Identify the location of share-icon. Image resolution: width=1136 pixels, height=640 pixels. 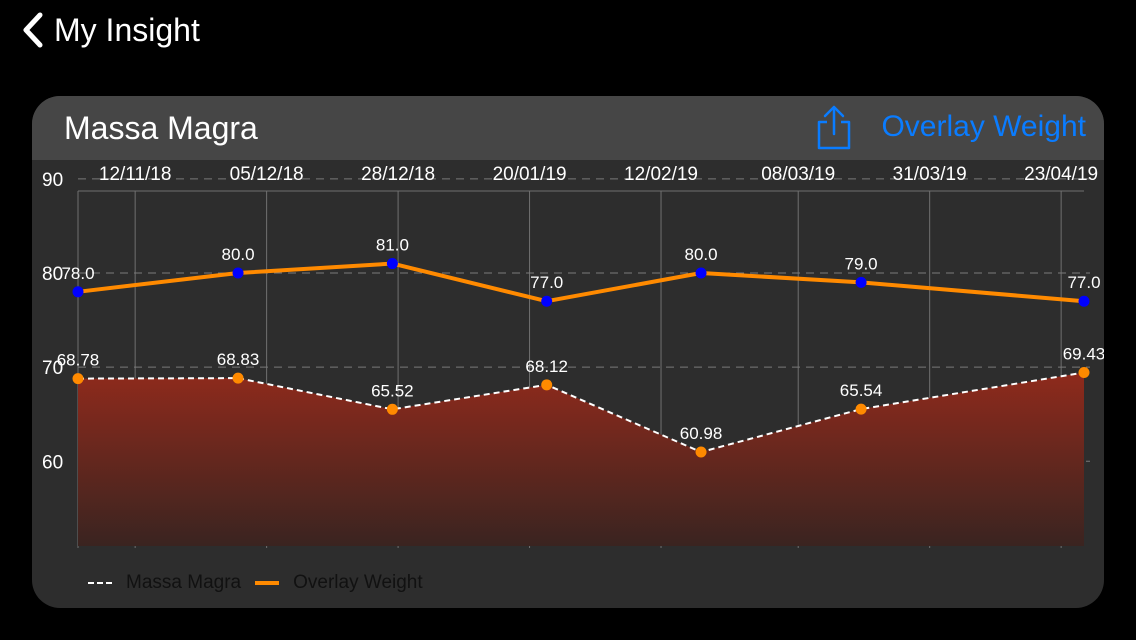
(834, 127).